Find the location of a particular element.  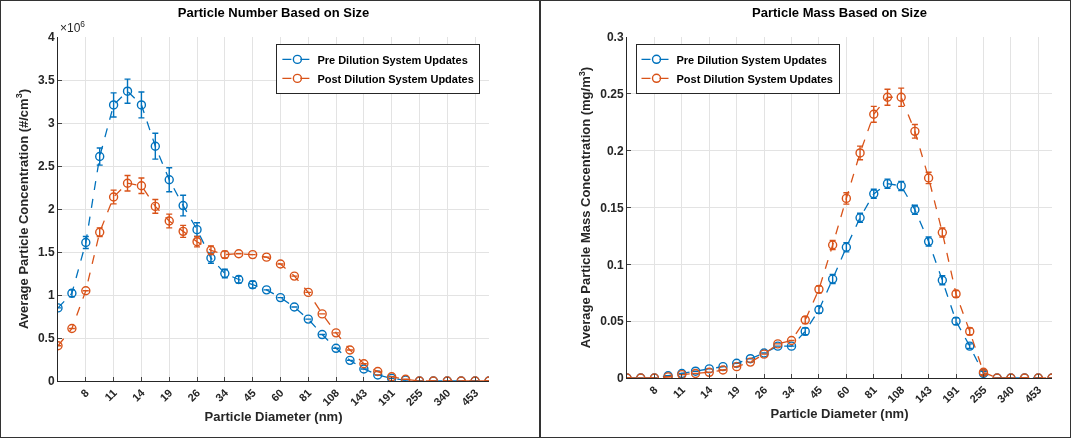

y-tick-label: 2 is located at coordinates (51, 209).